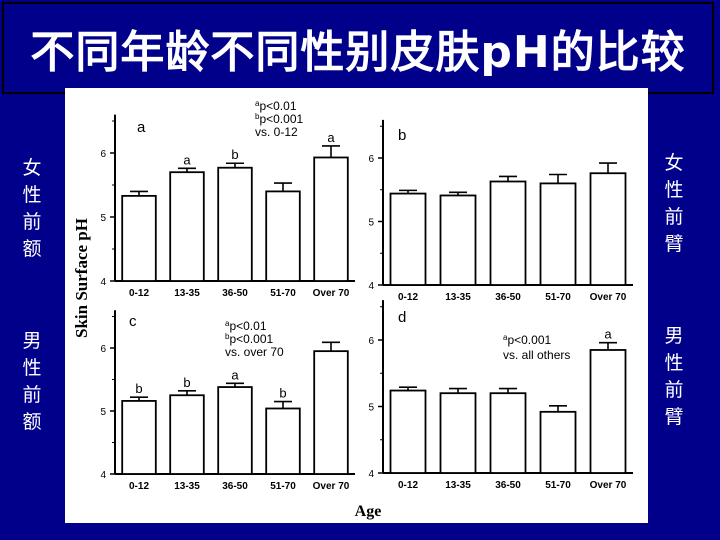 Image resolution: width=720 pixels, height=540 pixels. Describe the element at coordinates (674, 204) in the screenshot. I see `label-female-forearm: 女性前臂` at that location.